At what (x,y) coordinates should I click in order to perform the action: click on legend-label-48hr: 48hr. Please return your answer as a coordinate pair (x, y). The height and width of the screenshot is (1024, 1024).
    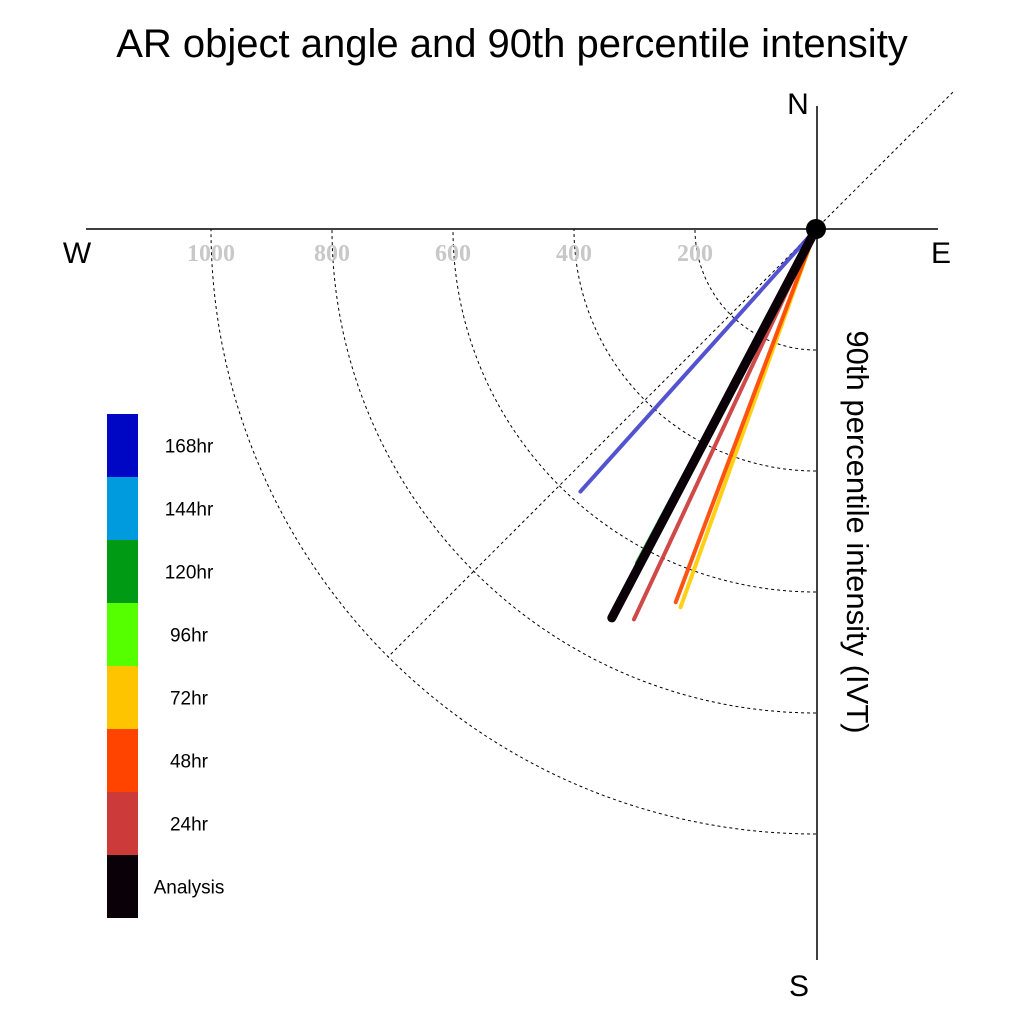
    Looking at the image, I should click on (189, 762).